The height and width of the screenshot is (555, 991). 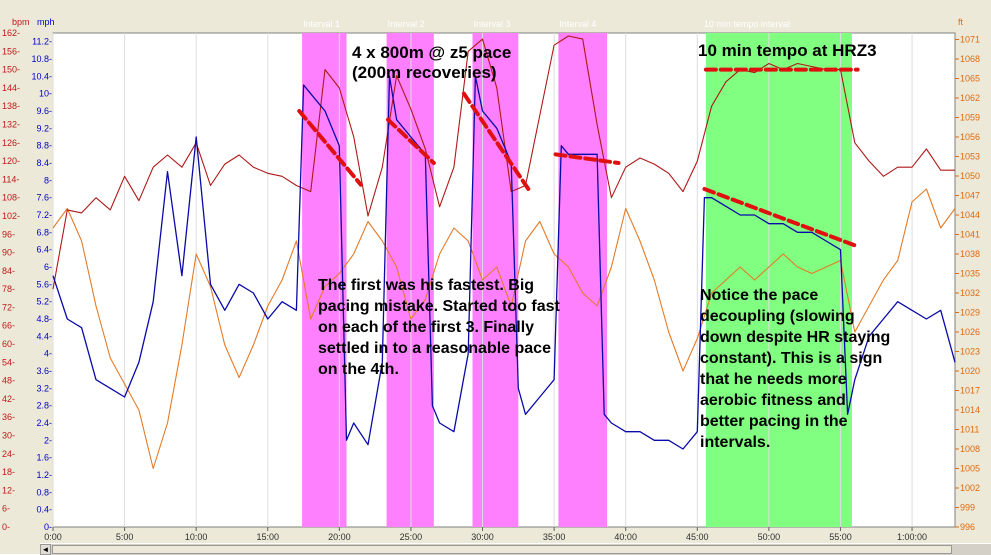 I want to click on hr-tick-label: 156-, so click(x=11, y=51).